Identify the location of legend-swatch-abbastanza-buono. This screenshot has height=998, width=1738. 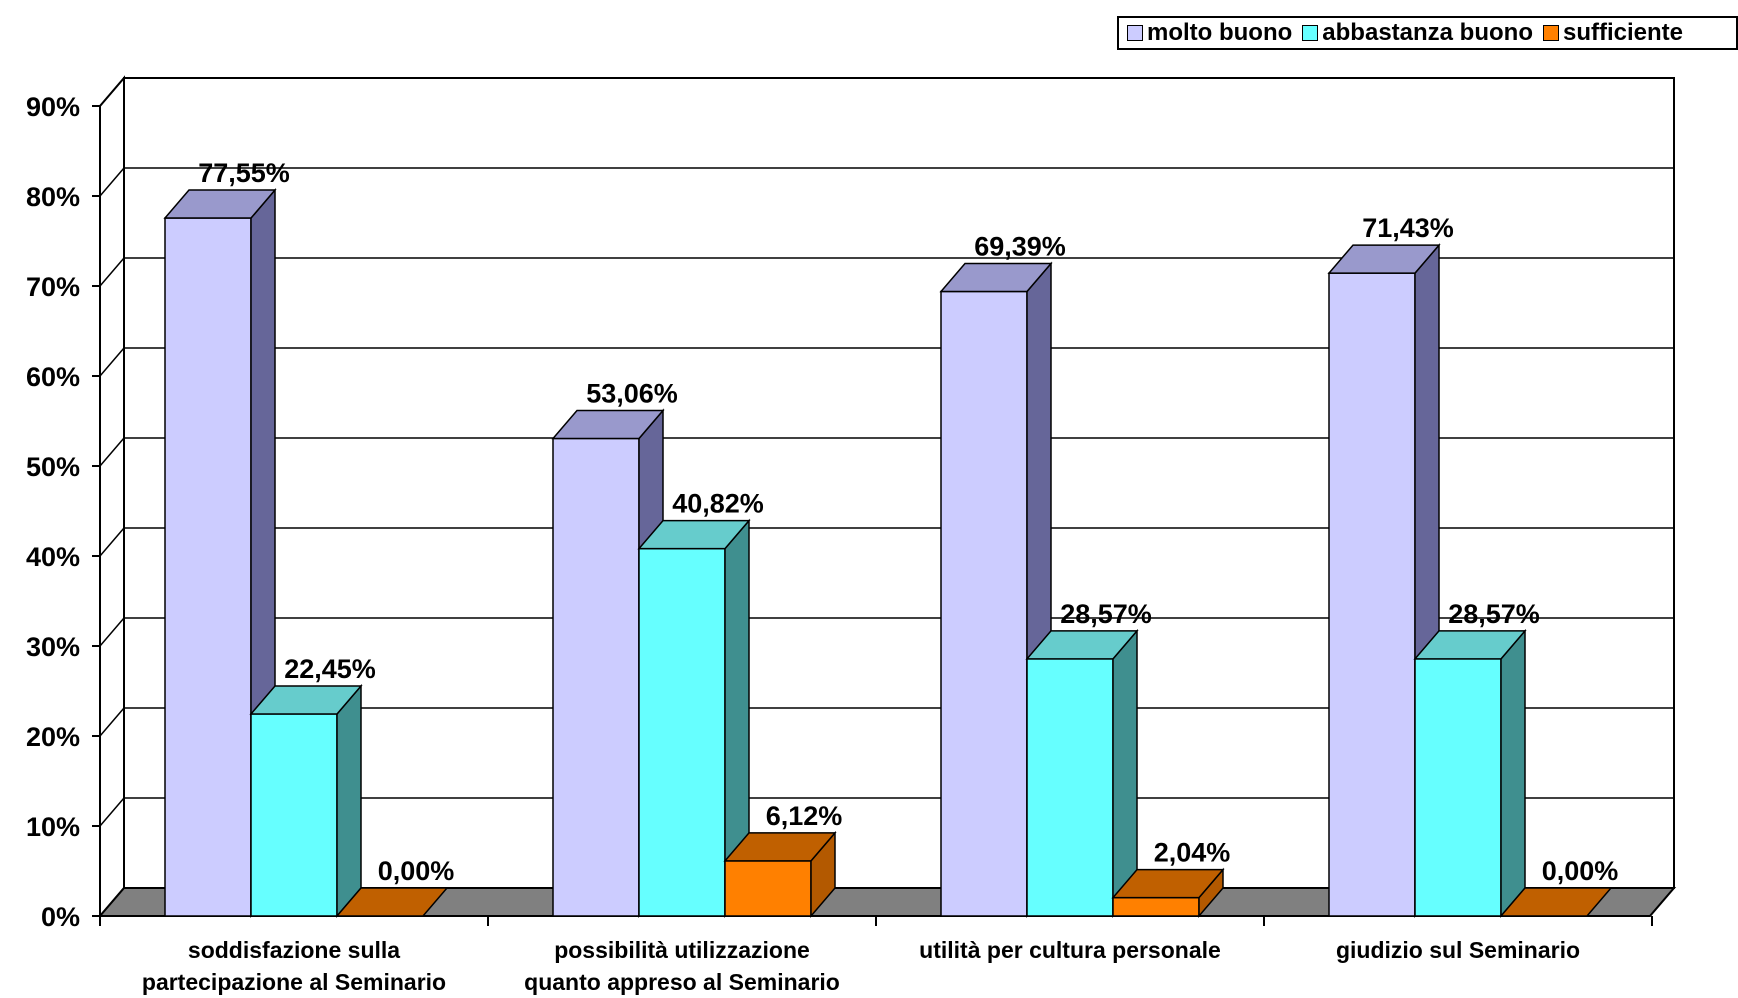
(1310, 33).